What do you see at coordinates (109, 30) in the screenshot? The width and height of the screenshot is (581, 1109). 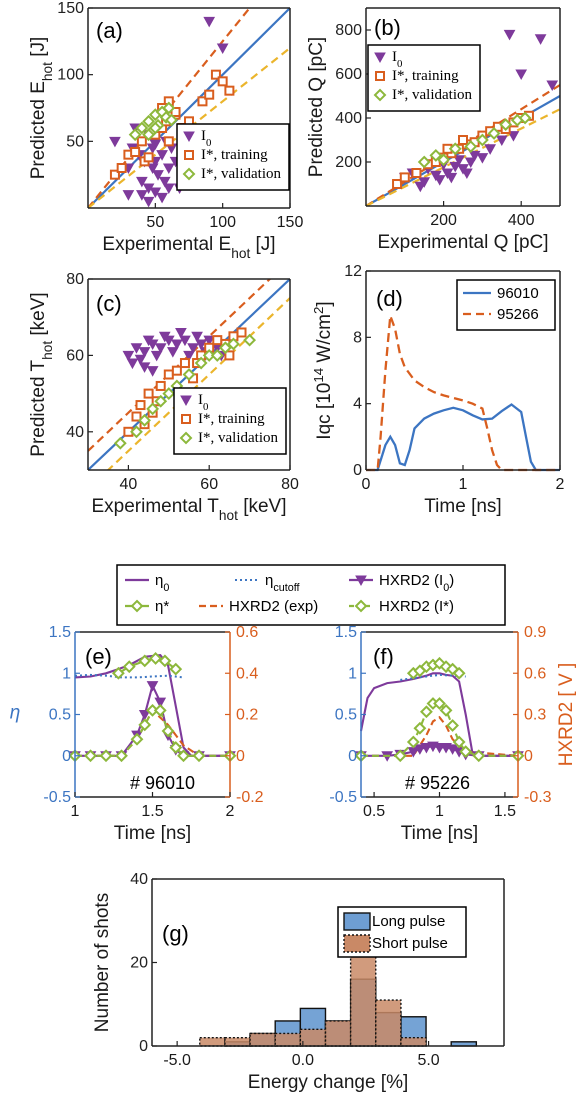 I see `panel-label-a: (a)` at bounding box center [109, 30].